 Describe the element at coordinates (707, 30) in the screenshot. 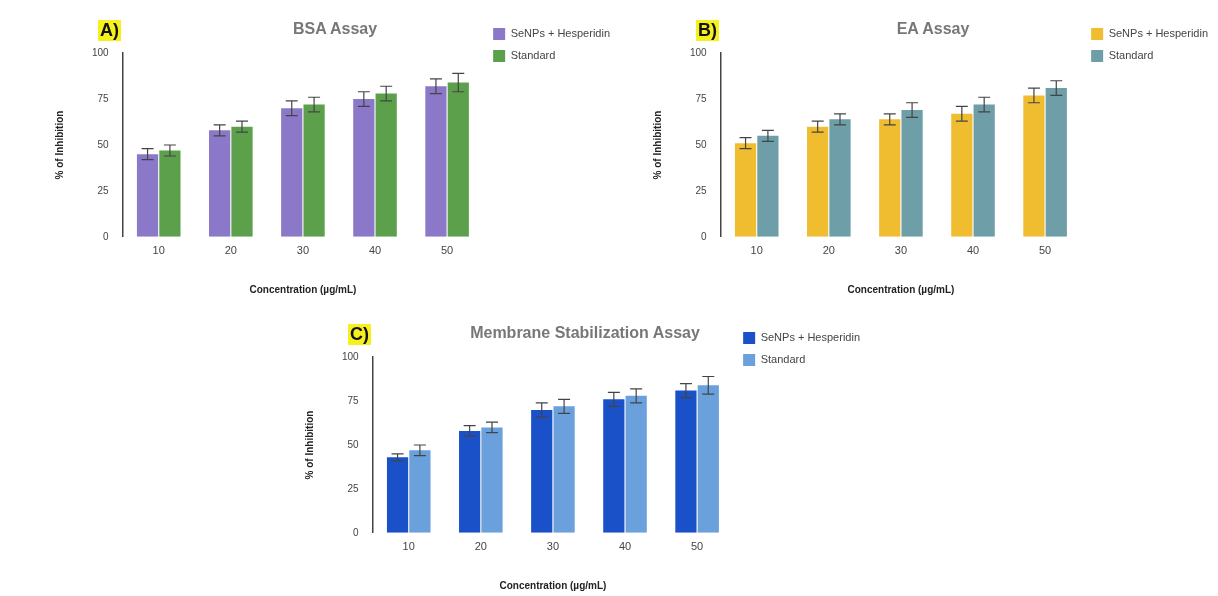

I see `text: B)` at that location.